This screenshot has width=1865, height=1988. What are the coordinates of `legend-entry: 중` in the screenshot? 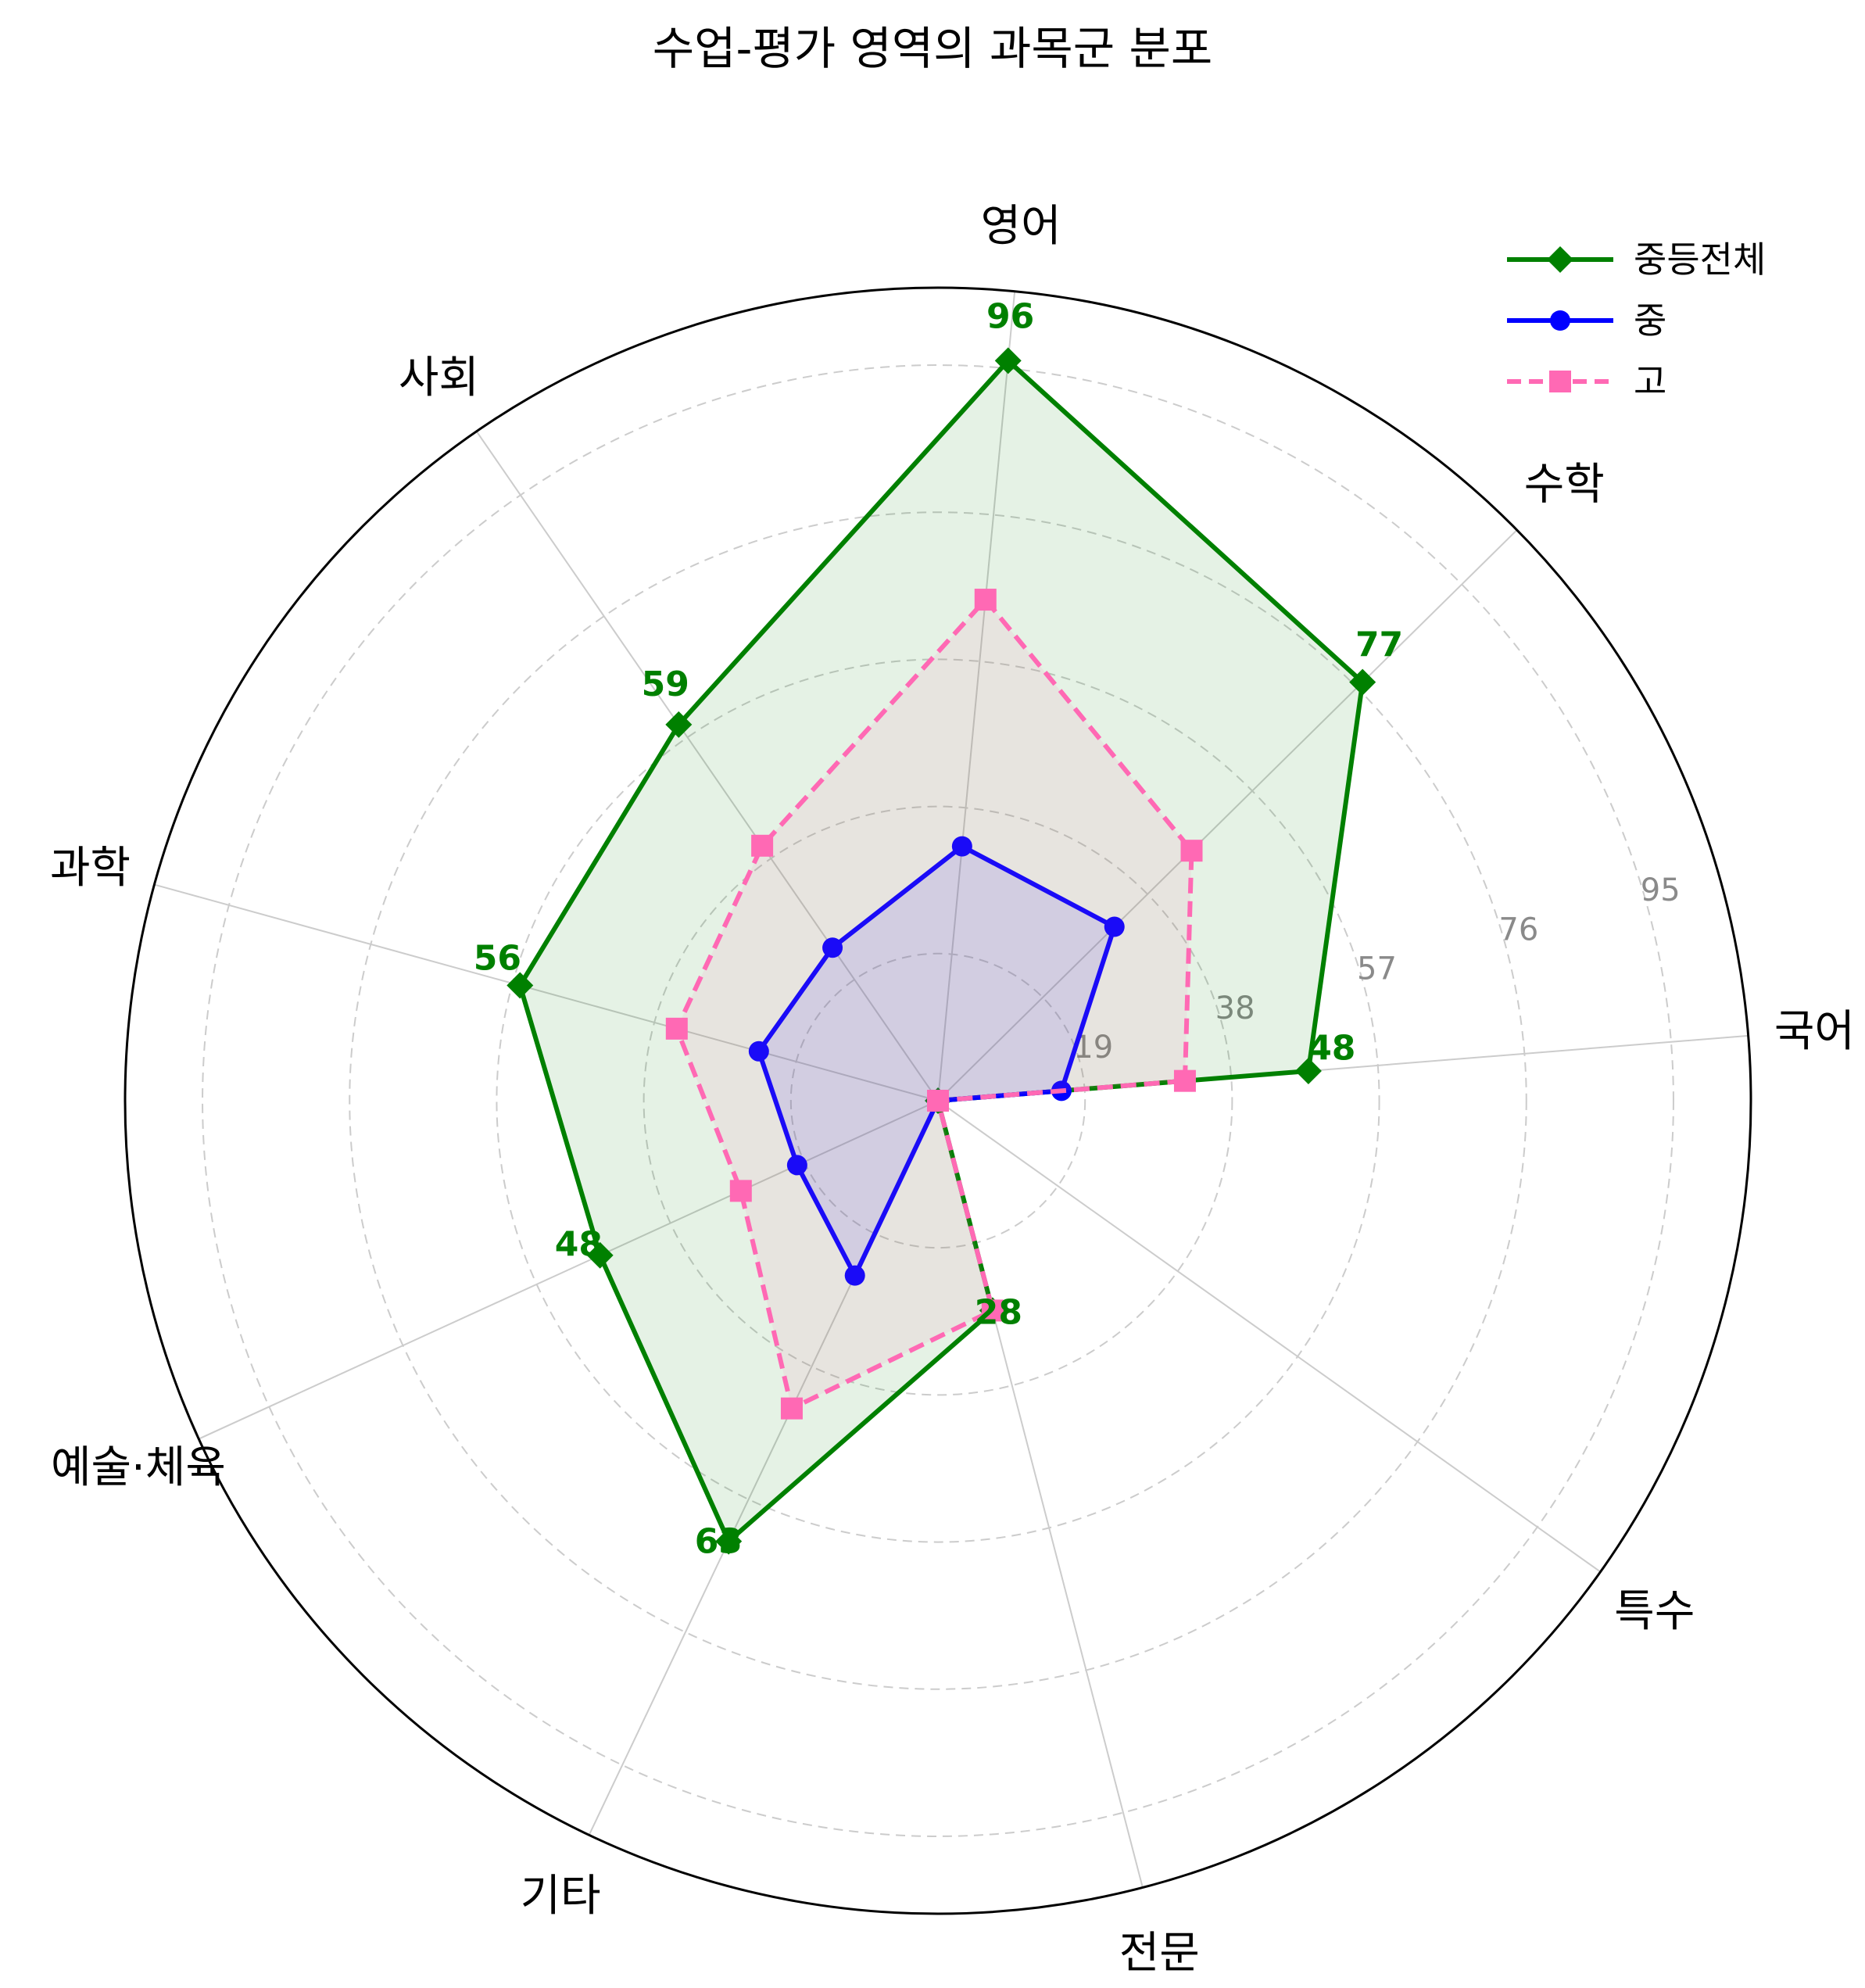 It's located at (1650, 320).